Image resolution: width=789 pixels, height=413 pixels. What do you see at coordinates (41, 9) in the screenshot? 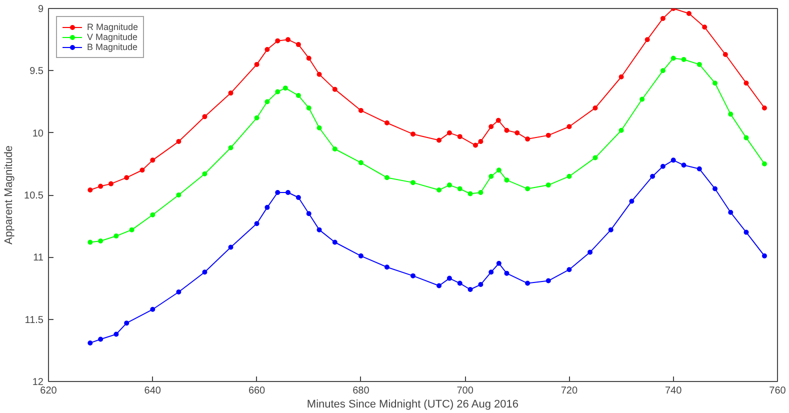
I see `y-tick-label: 9` at bounding box center [41, 9].